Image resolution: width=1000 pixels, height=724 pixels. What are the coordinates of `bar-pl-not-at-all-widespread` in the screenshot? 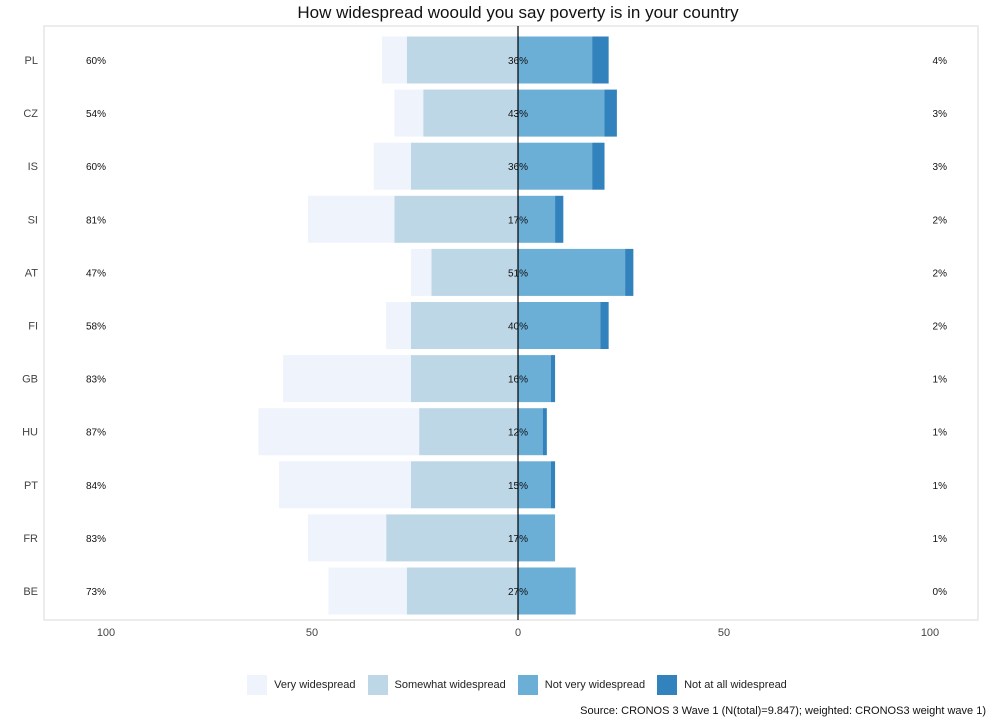 It's located at (600, 60).